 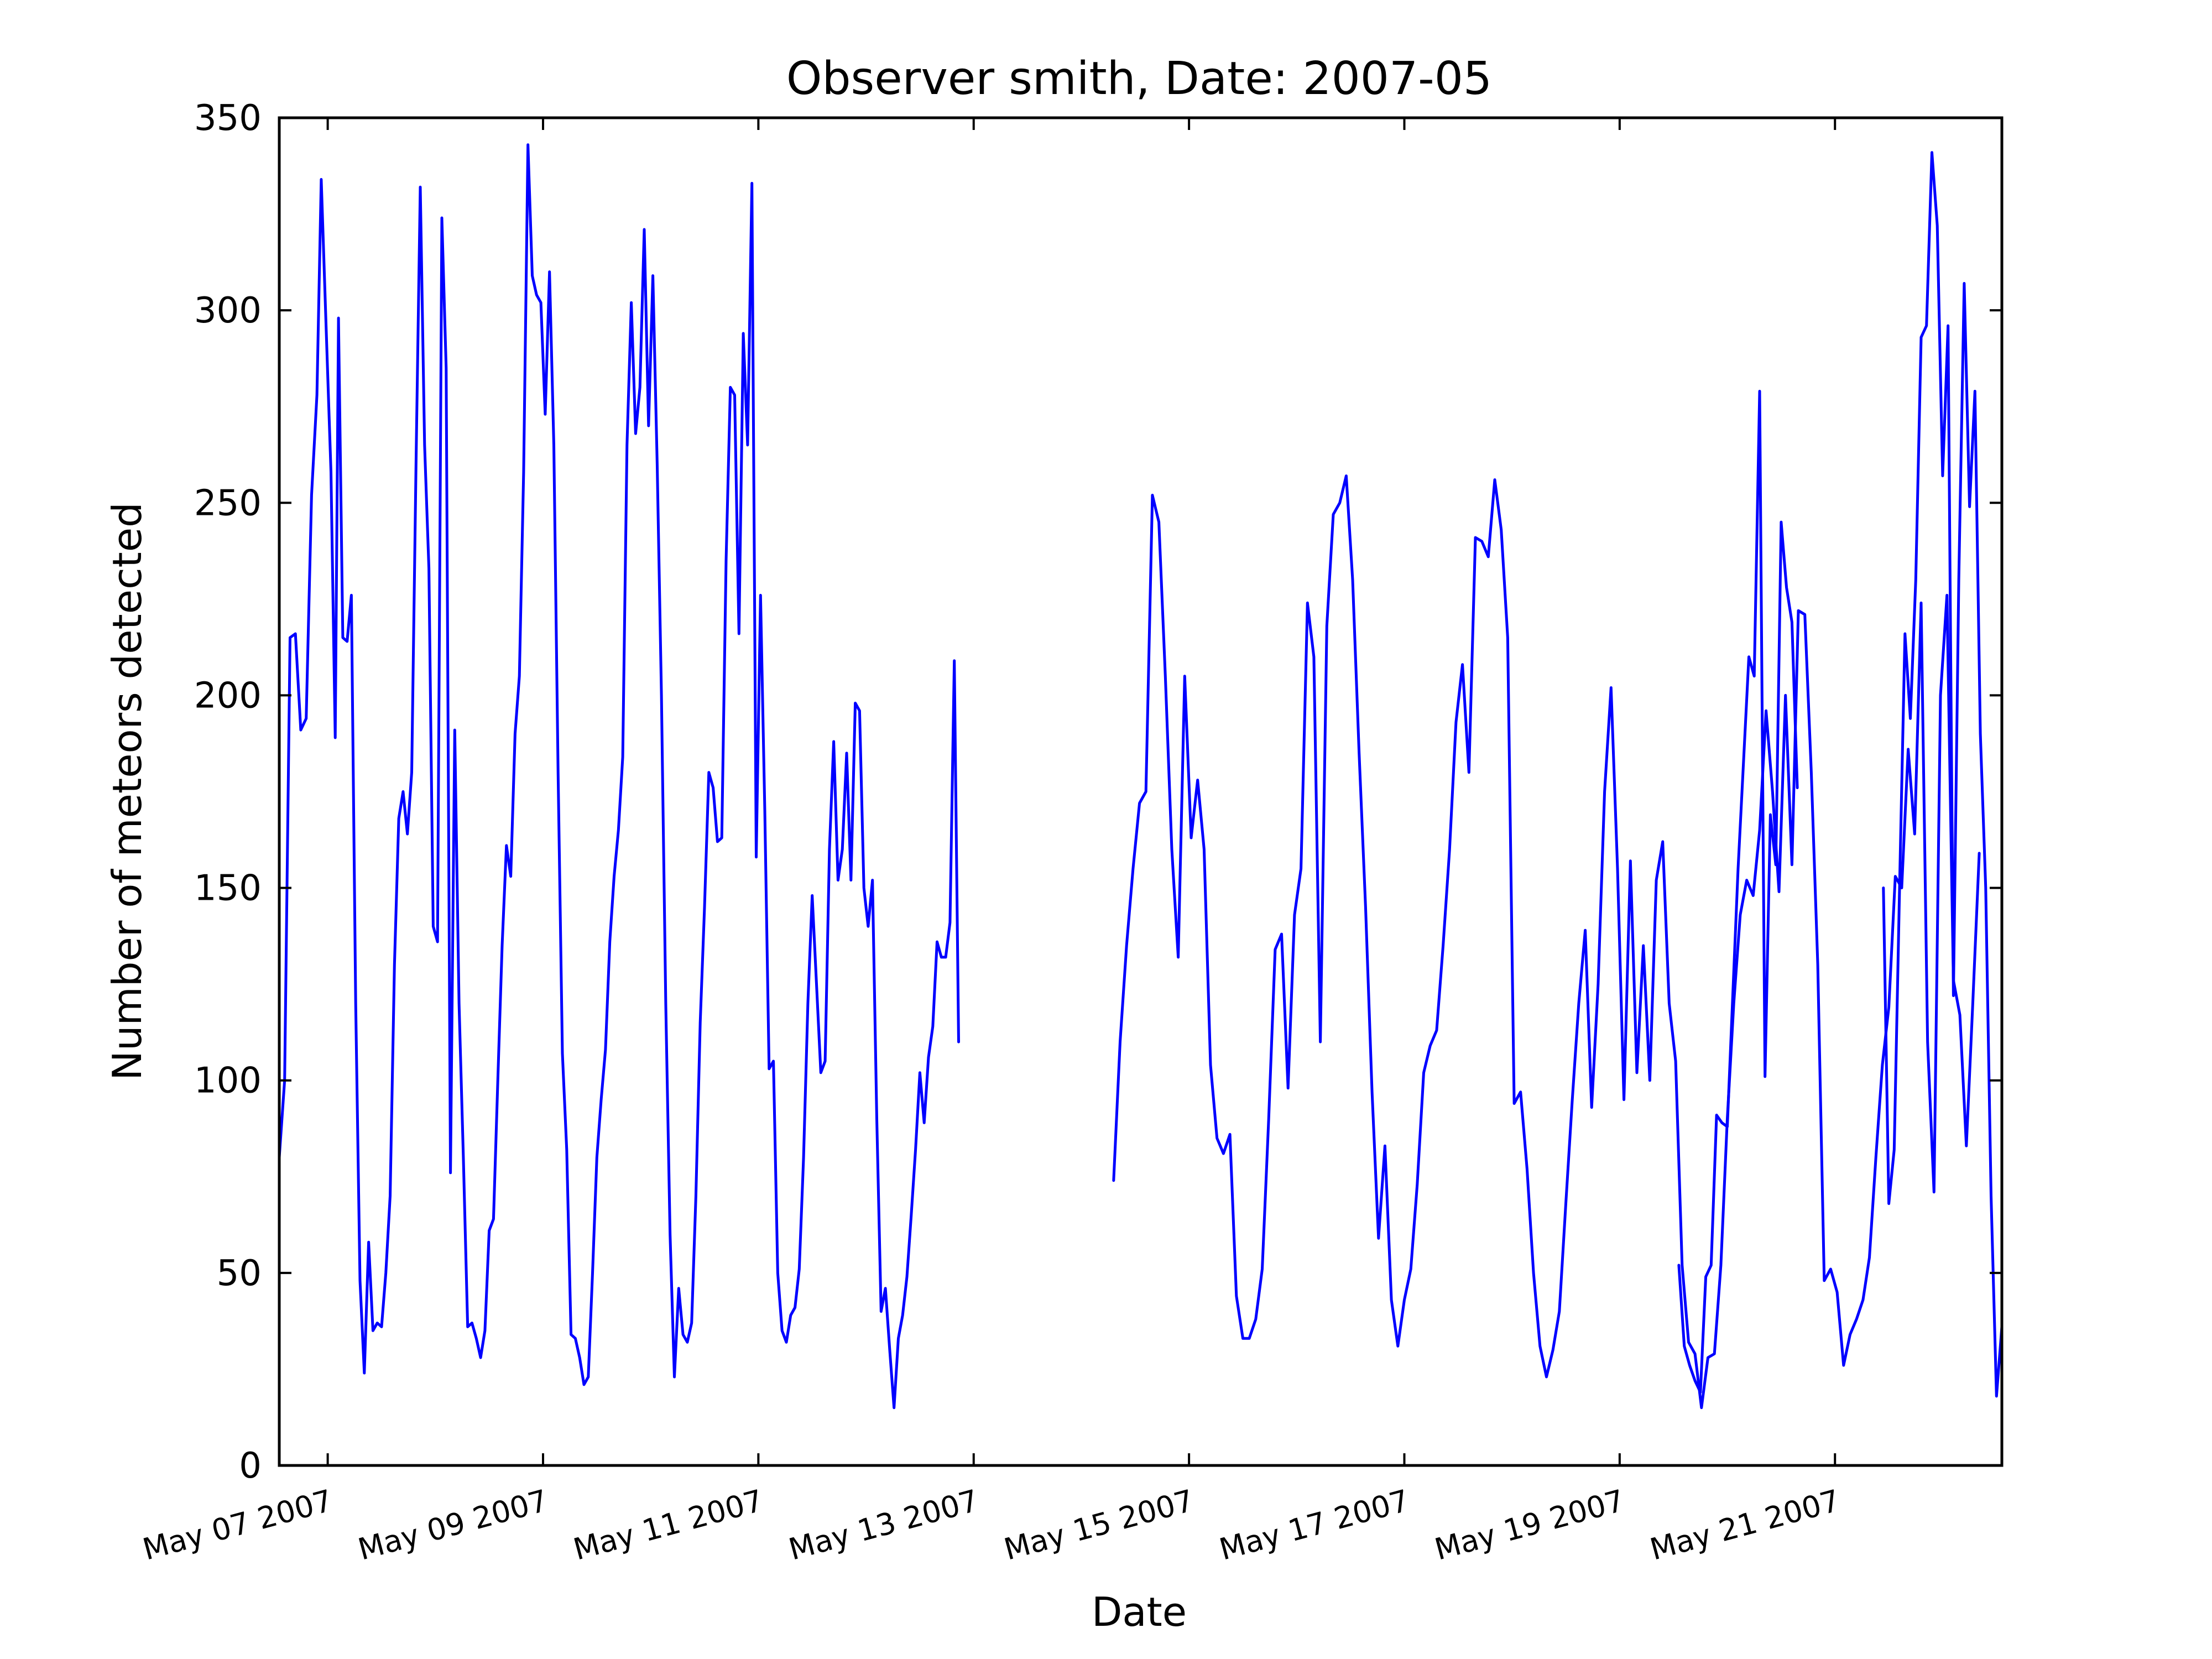 What do you see at coordinates (127, 791) in the screenshot?
I see `y-axis-label: Number of meteors detected` at bounding box center [127, 791].